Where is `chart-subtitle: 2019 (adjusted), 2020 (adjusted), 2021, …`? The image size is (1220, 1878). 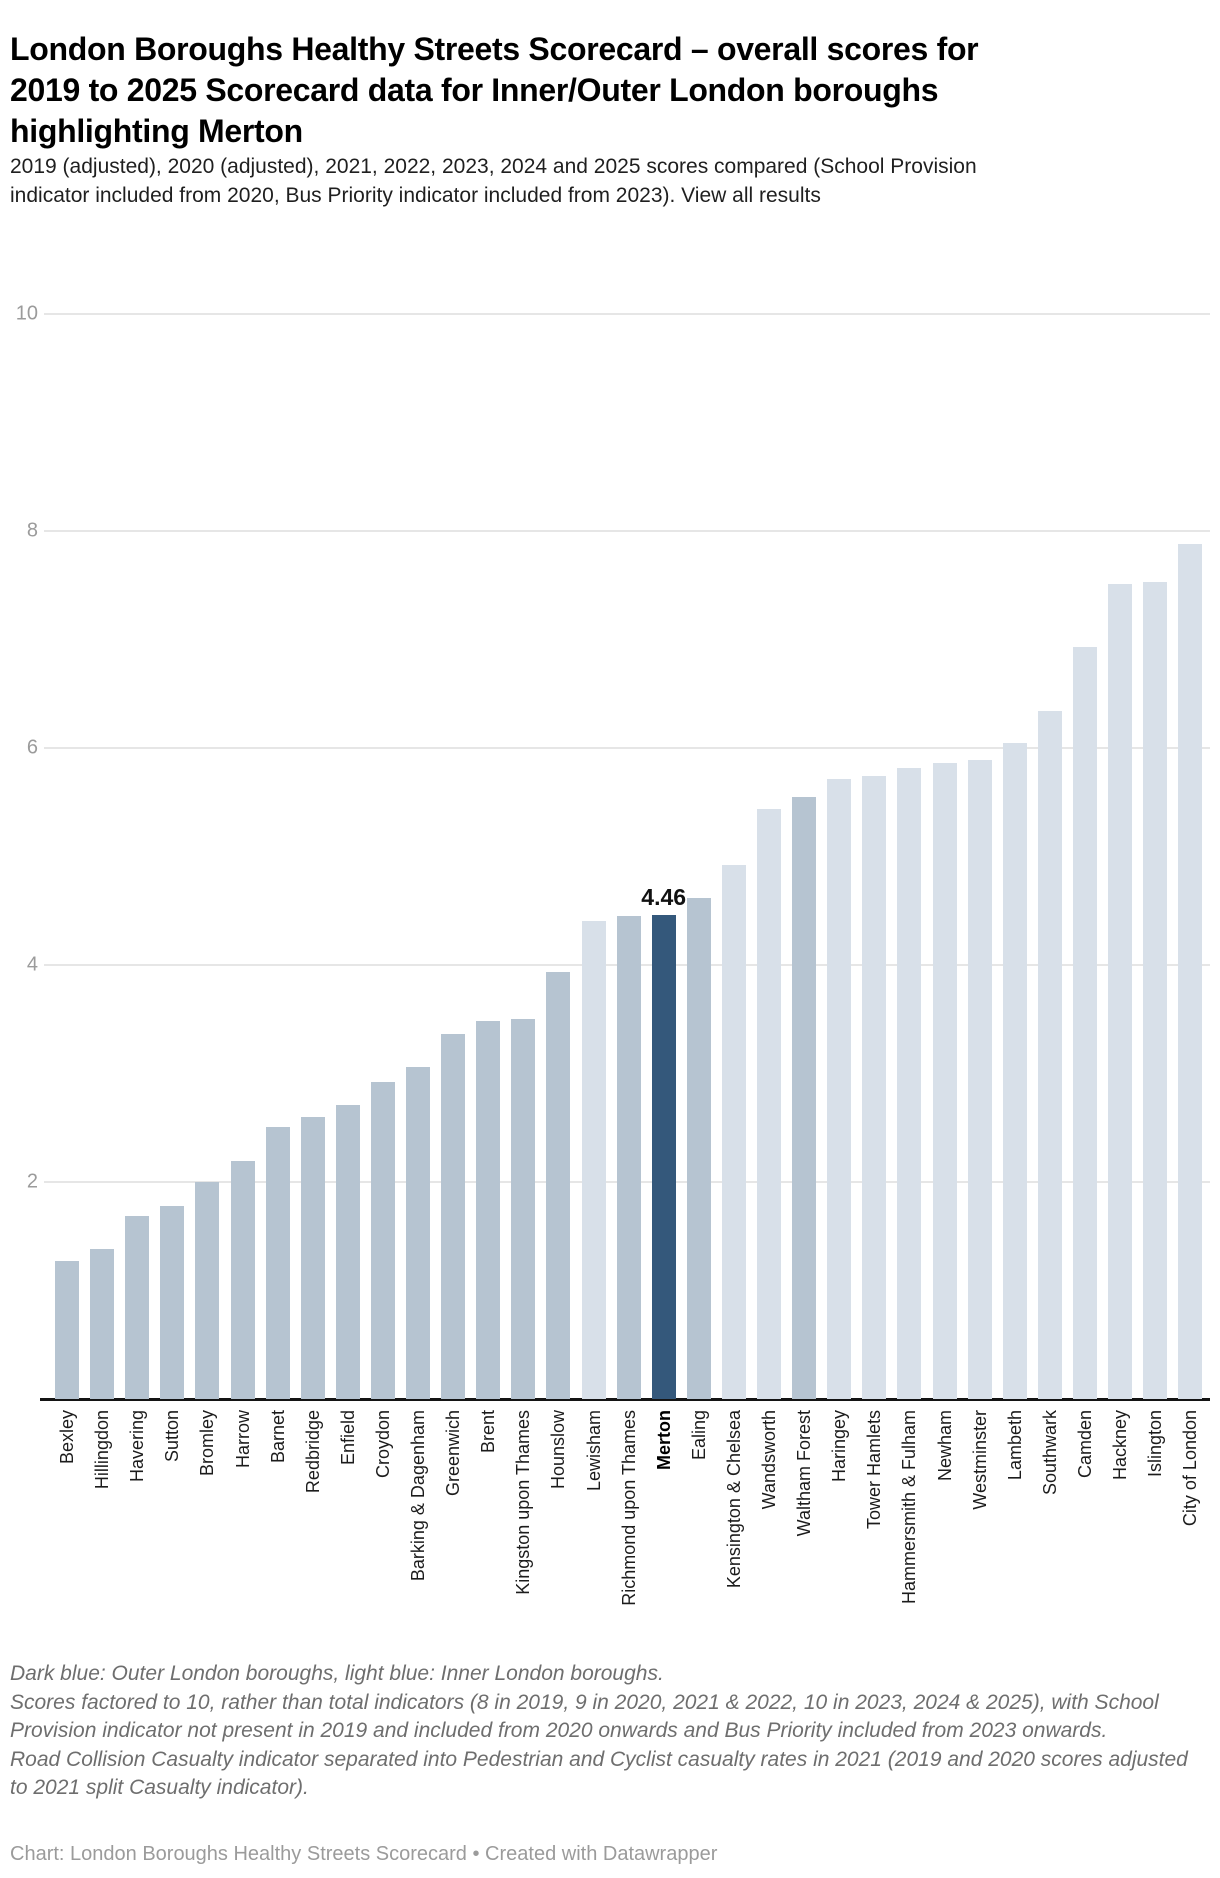 chart-subtitle: 2019 (adjusted), 2020 (adjusted), 2021, … is located at coordinates (515, 181).